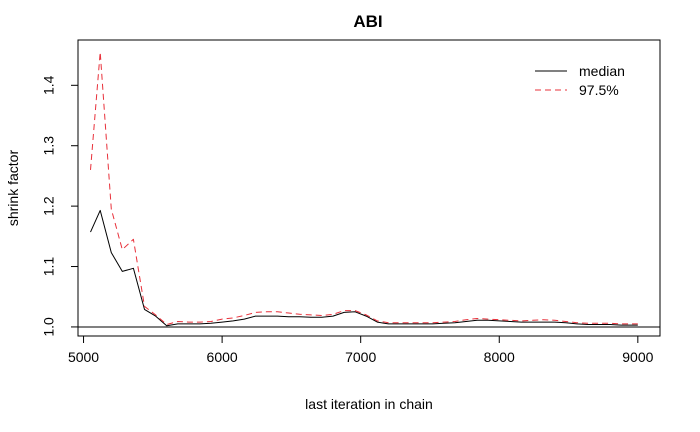  Describe the element at coordinates (49, 267) in the screenshot. I see `y-tick-label: 1.1` at that location.